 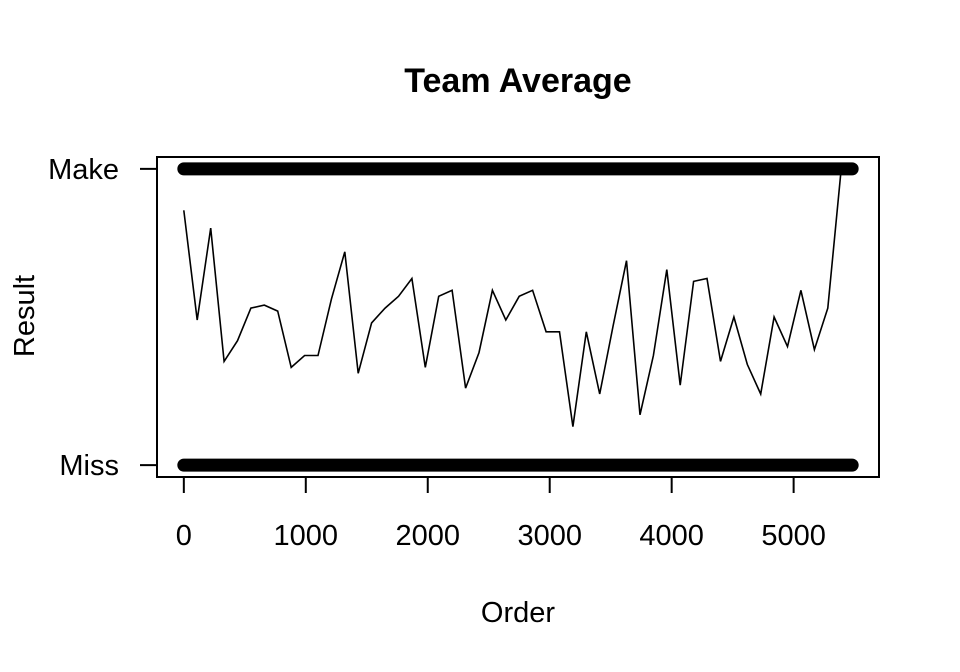 I want to click on x-axis: 0 1000 2000 3000 4000 5000, so click(x=501, y=514).